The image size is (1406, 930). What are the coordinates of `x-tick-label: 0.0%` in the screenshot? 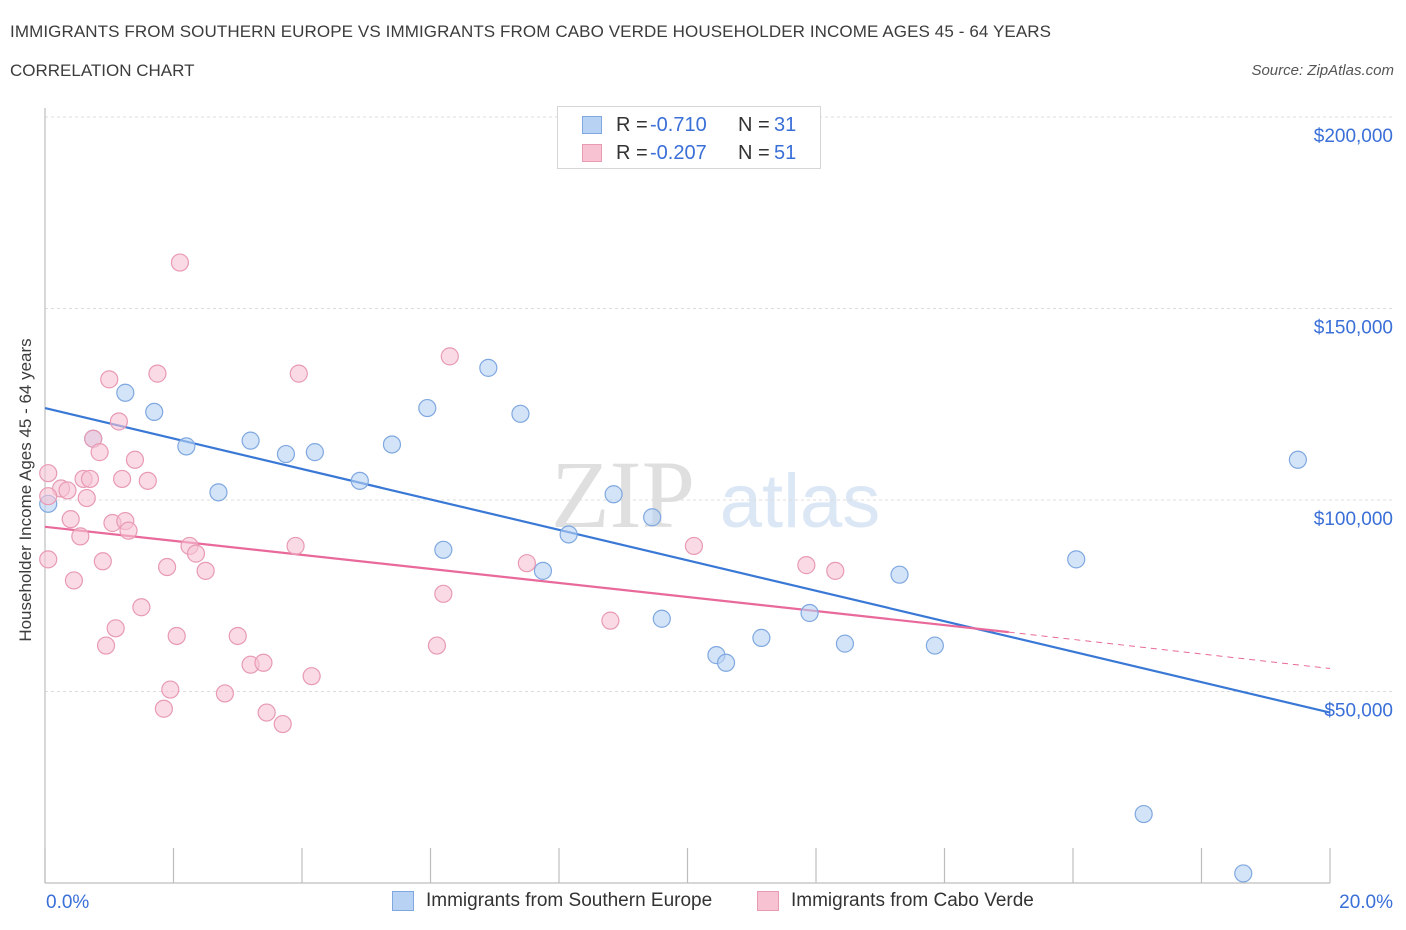 It's located at (67, 902).